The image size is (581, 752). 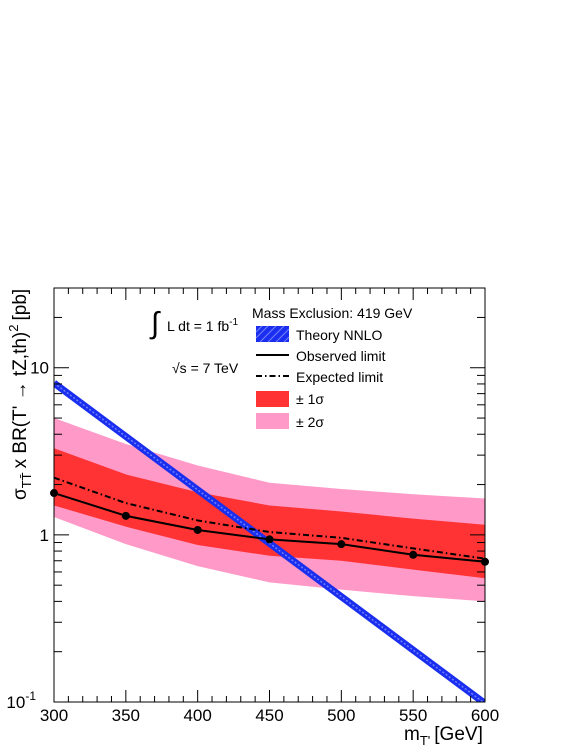 What do you see at coordinates (54, 715) in the screenshot?
I see `x-tick-label: 300` at bounding box center [54, 715].